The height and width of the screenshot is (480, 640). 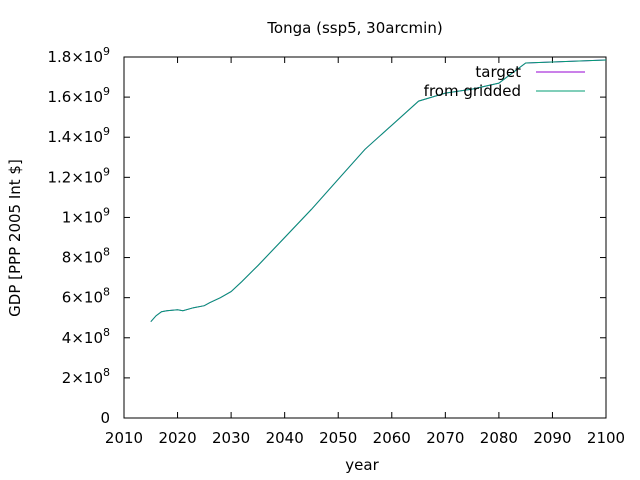 What do you see at coordinates (445, 438) in the screenshot?
I see `x-tick-label: 2070` at bounding box center [445, 438].